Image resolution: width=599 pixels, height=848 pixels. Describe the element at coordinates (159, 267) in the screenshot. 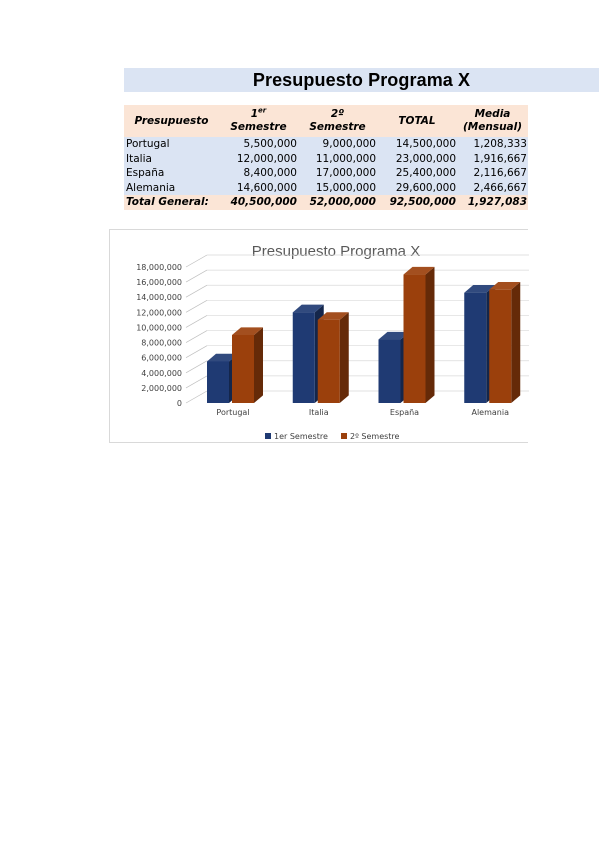

I see `y-tick-label: 18,000,000` at that location.